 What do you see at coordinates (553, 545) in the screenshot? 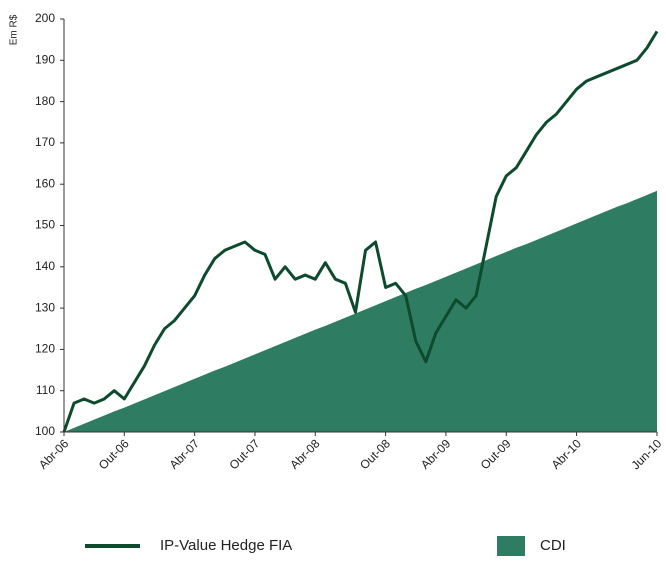
I see `legend-label: CDI` at bounding box center [553, 545].